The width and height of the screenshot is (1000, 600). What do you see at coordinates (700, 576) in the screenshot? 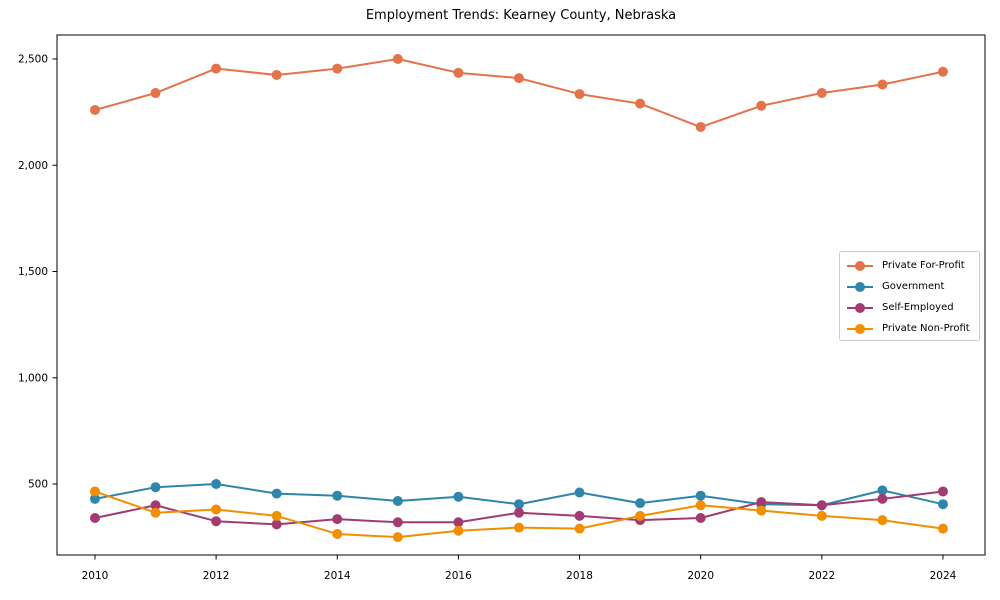
I see `x-axis-tick-label: 2020` at bounding box center [700, 576].